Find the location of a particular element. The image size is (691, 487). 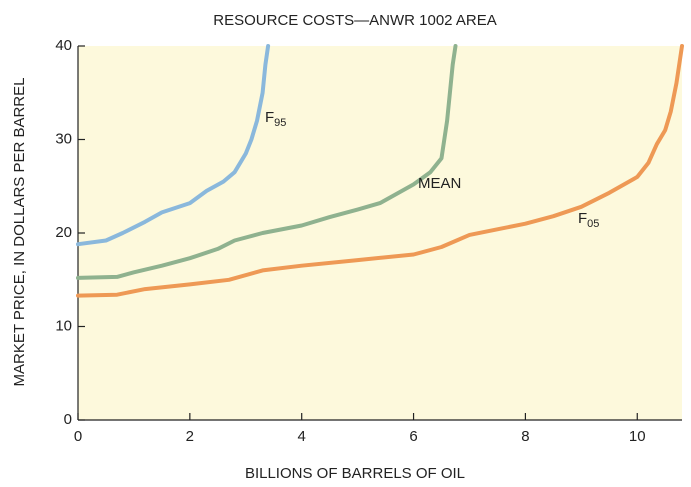

x-axis-label: BILLIONS OF BARRELS OF OIL is located at coordinates (355, 473).